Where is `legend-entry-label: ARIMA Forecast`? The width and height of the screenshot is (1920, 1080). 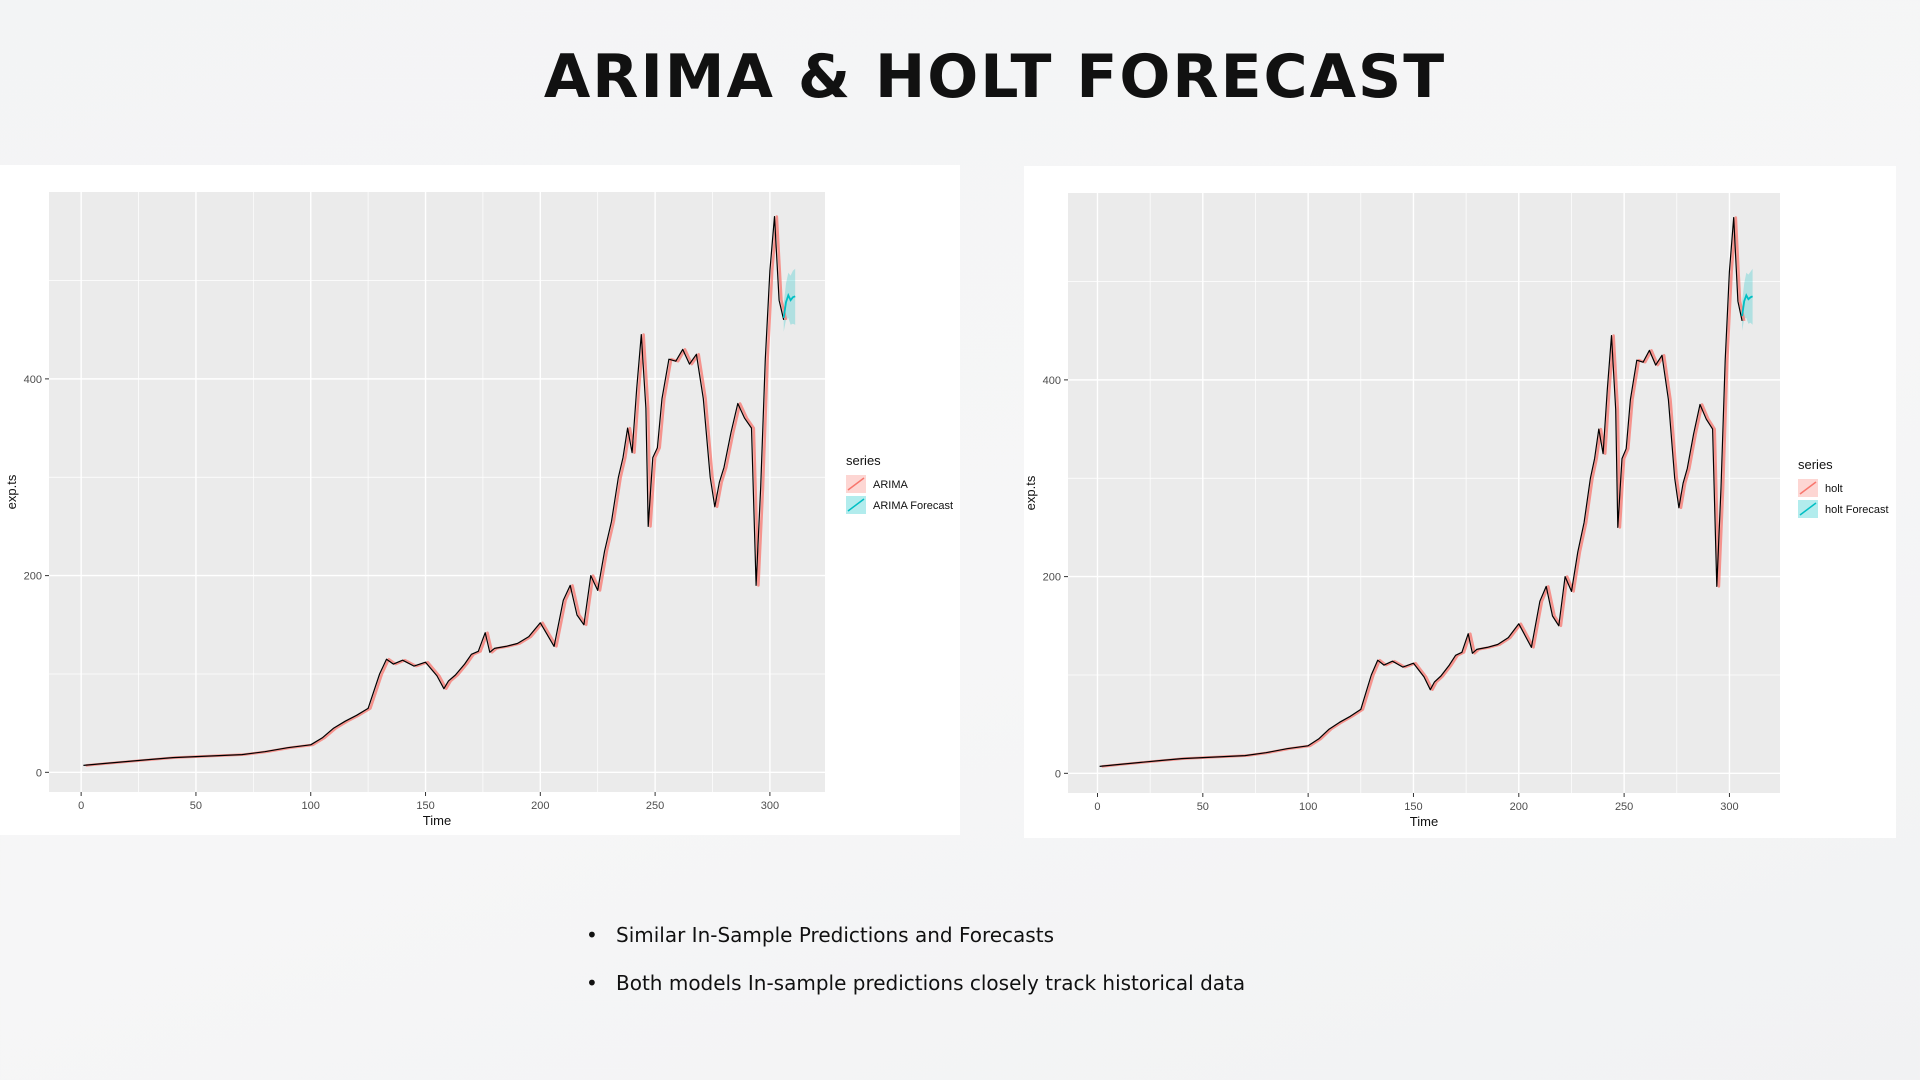
legend-entry-label: ARIMA Forecast is located at coordinates (913, 506).